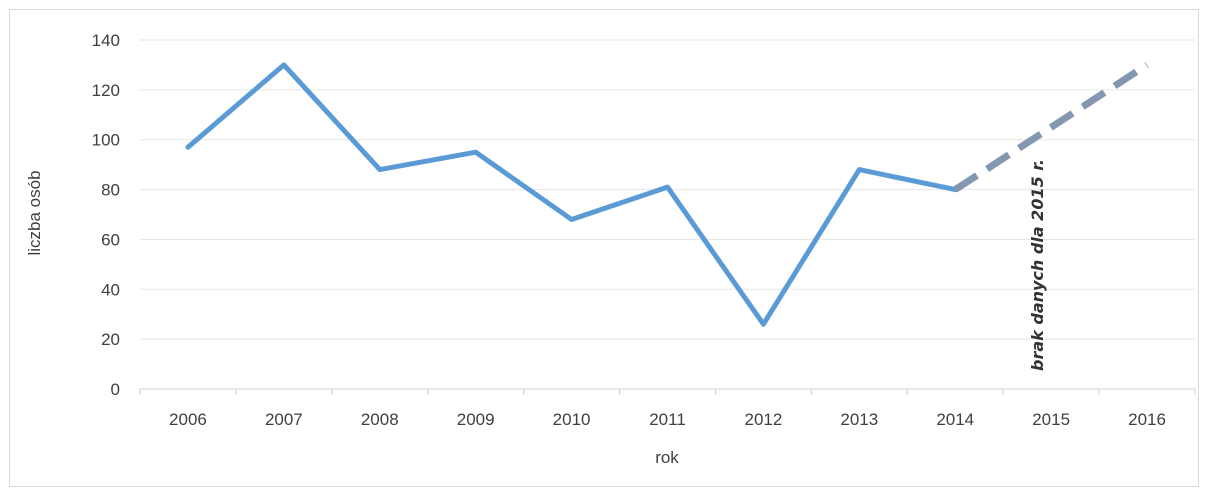 The width and height of the screenshot is (1209, 498). What do you see at coordinates (763, 419) in the screenshot?
I see `x-tick-label: 2012` at bounding box center [763, 419].